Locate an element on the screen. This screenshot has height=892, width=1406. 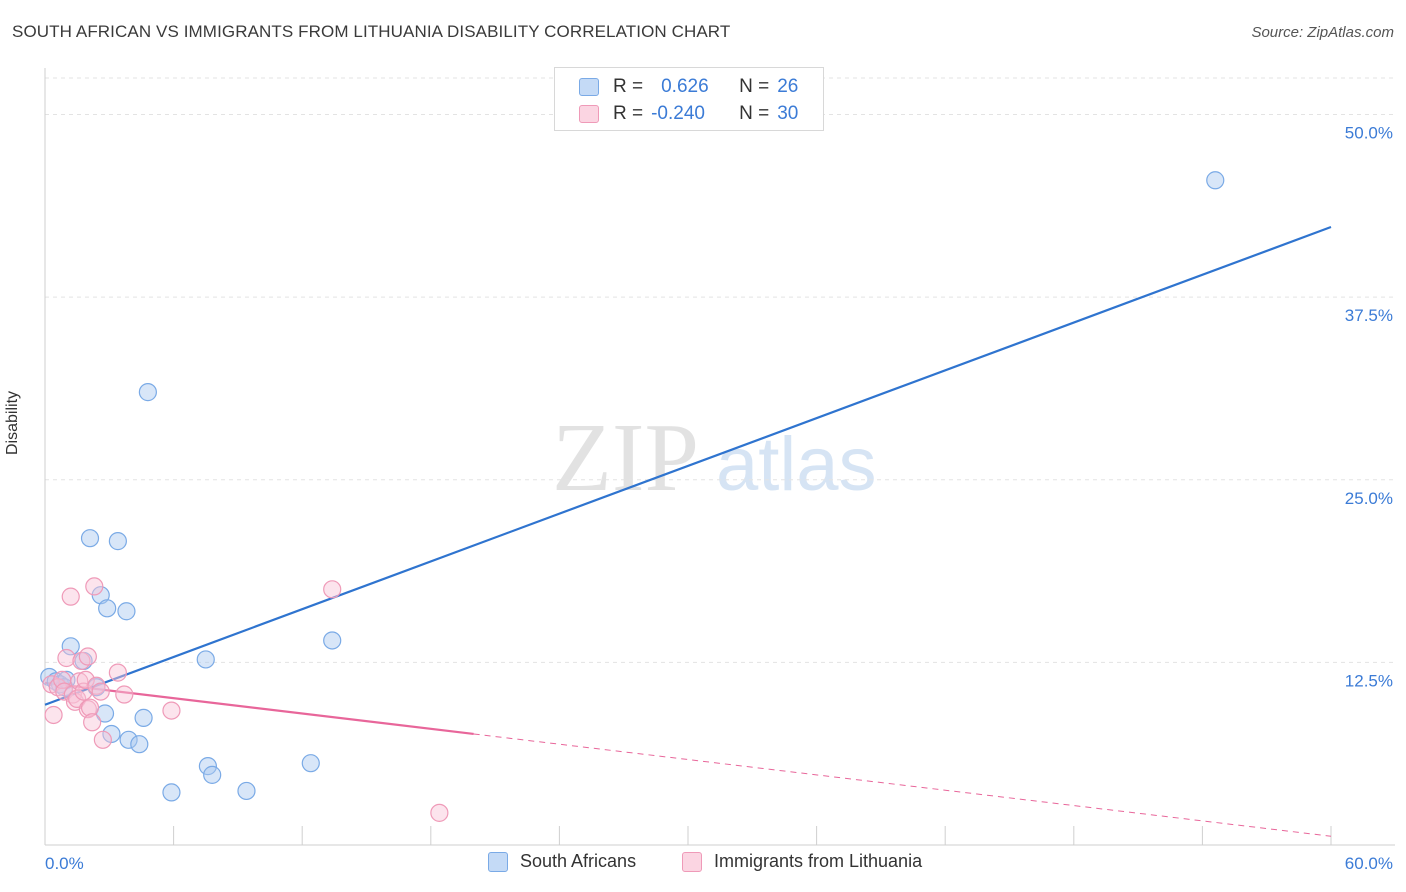
legend-item-lithuania: Immigrants from Lithuania is located at coordinates (802, 861).